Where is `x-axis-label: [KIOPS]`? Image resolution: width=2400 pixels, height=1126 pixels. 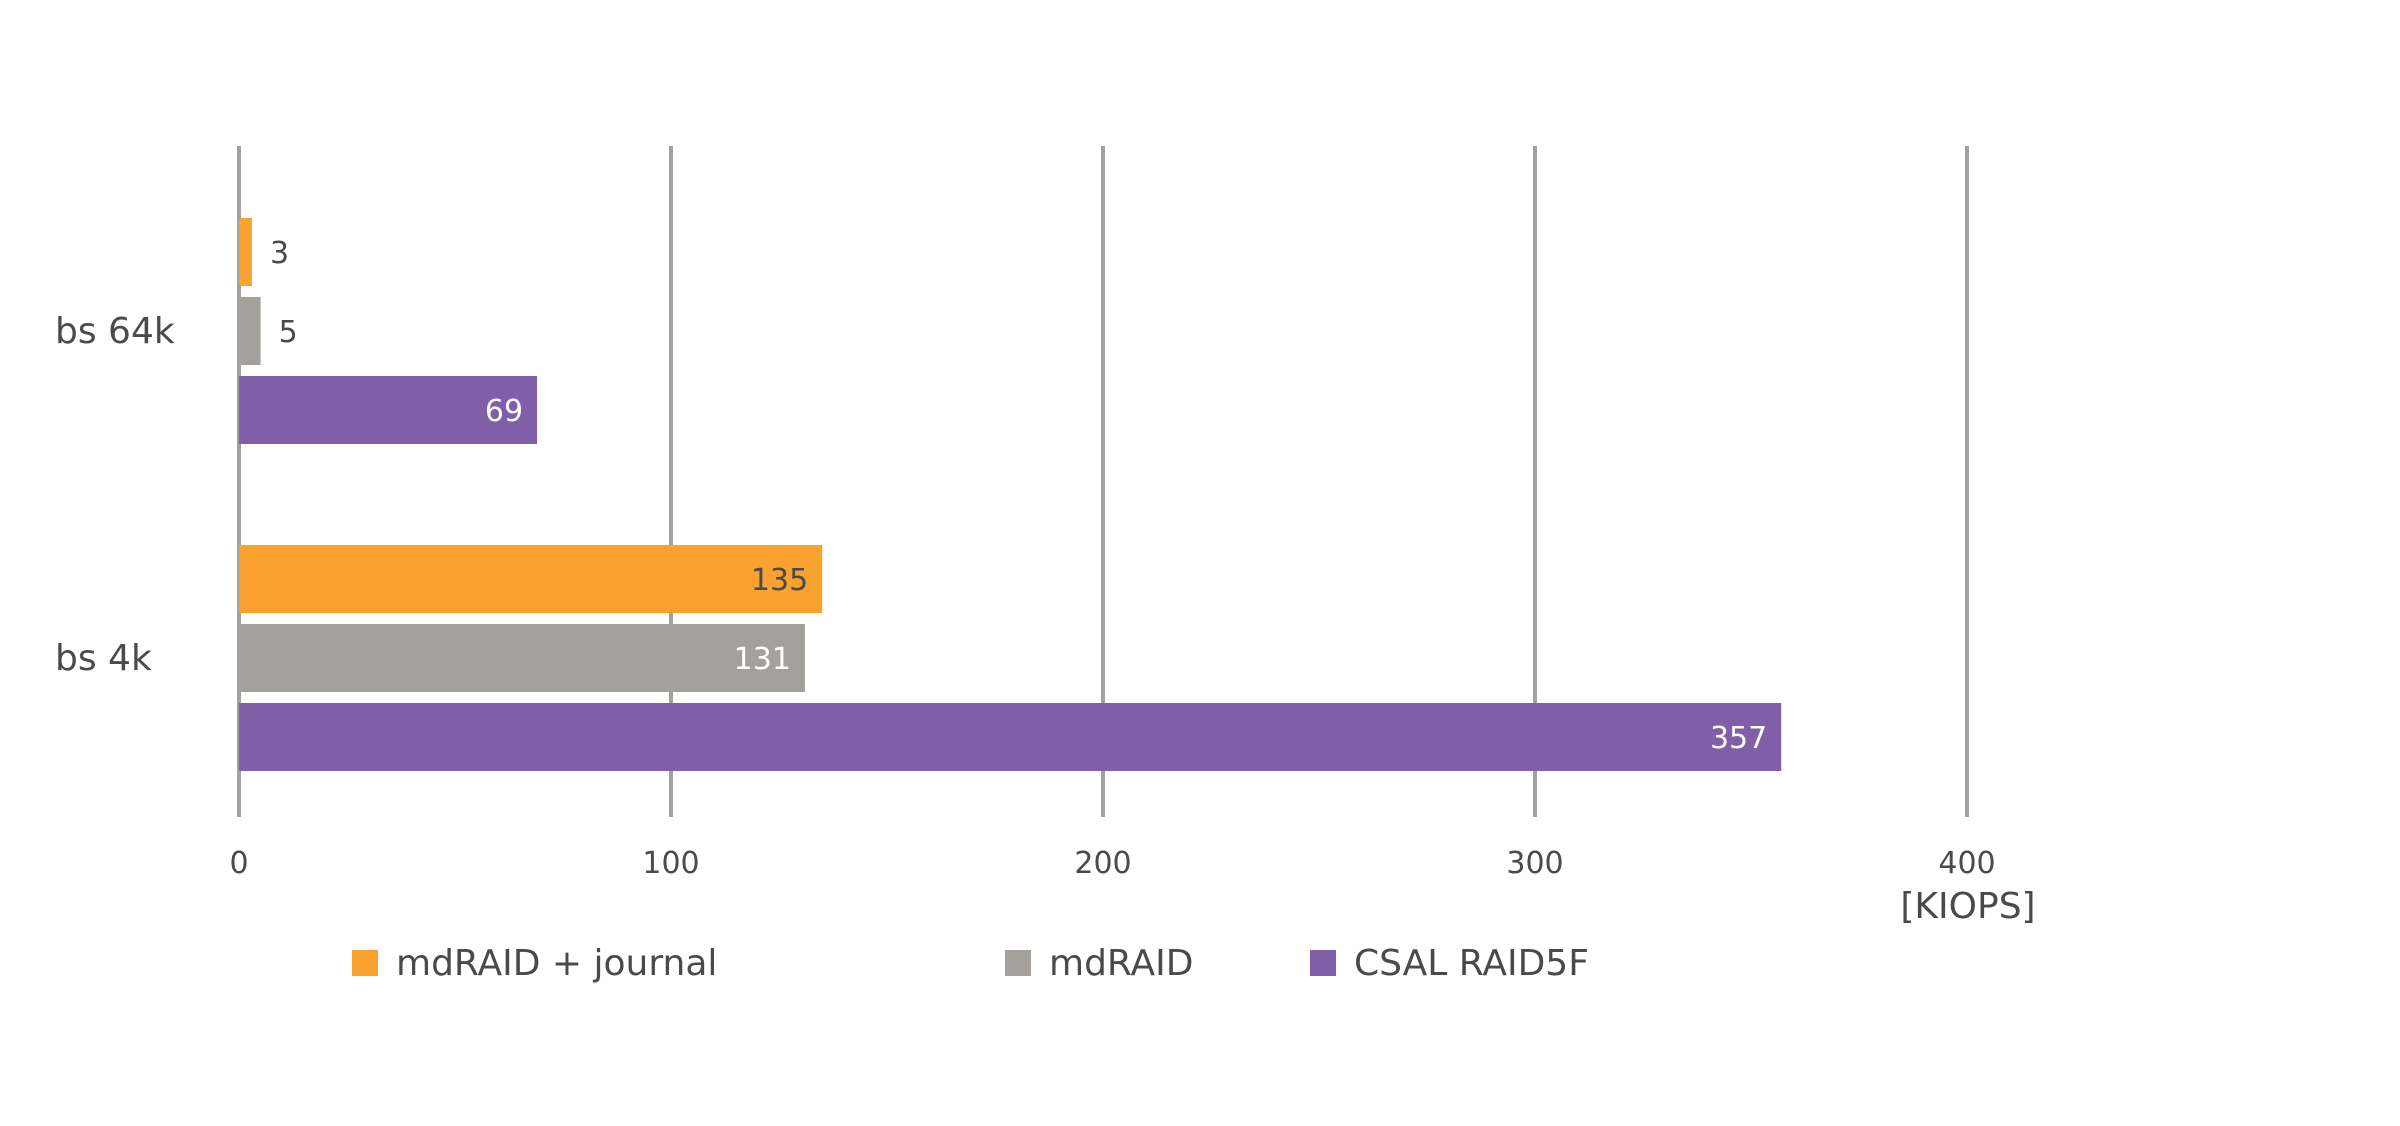
x-axis-label: [KIOPS] is located at coordinates (1967, 906).